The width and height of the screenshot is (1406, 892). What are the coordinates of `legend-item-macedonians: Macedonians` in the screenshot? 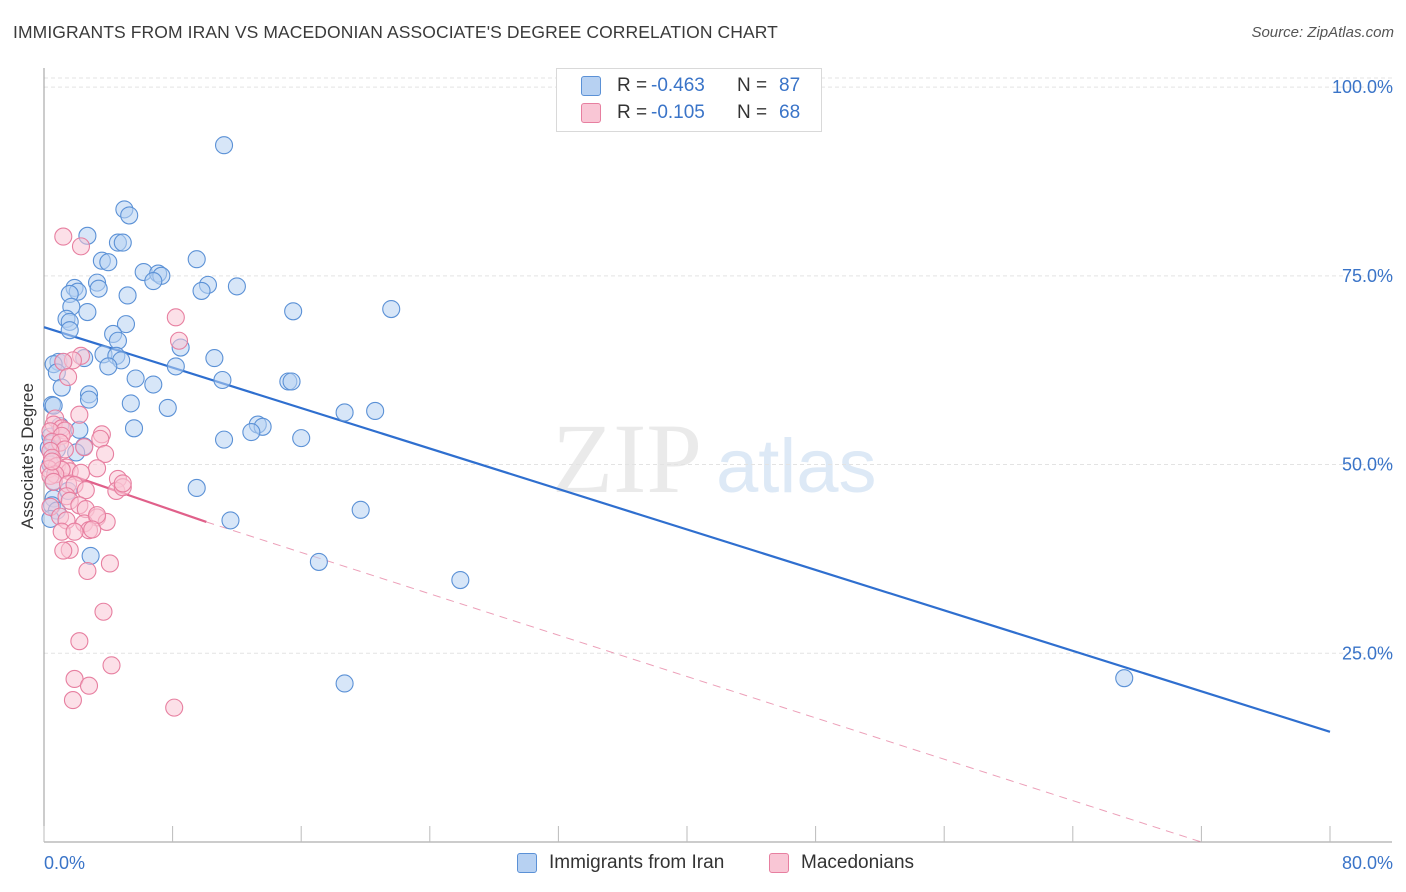 It's located at (841, 863).